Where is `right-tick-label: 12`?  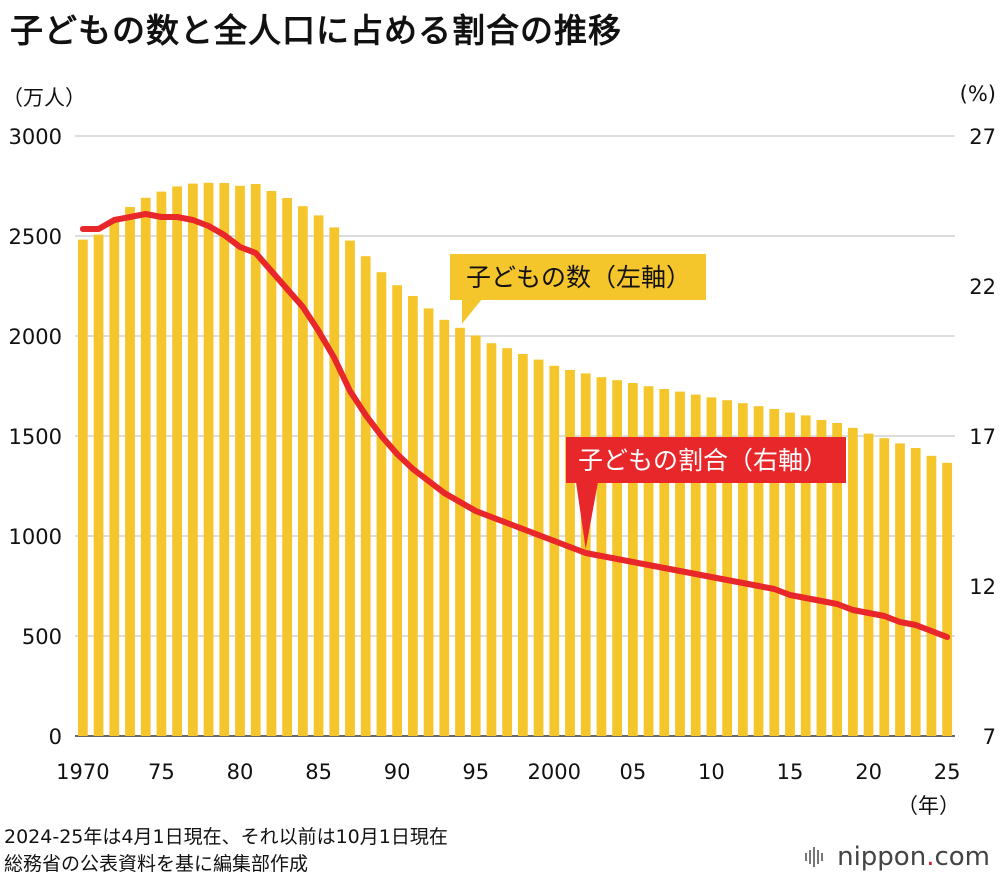
right-tick-label: 12 is located at coordinates (982, 587).